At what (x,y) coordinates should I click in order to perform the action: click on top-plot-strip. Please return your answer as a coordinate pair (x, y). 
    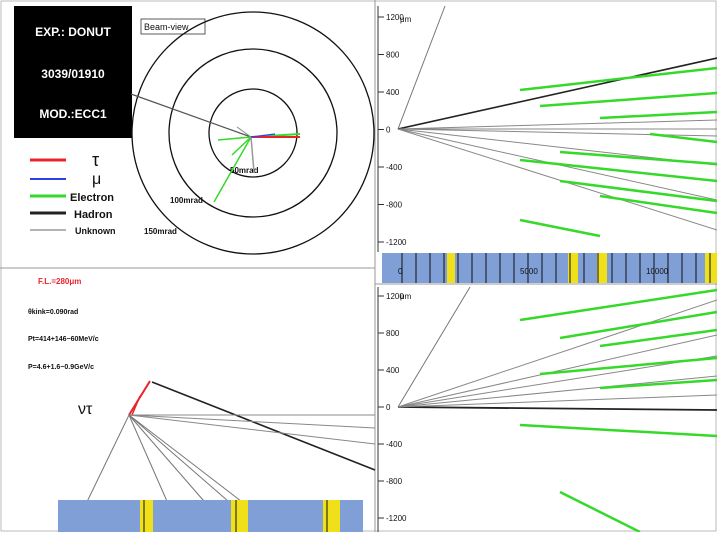
    Looking at the image, I should click on (549, 268).